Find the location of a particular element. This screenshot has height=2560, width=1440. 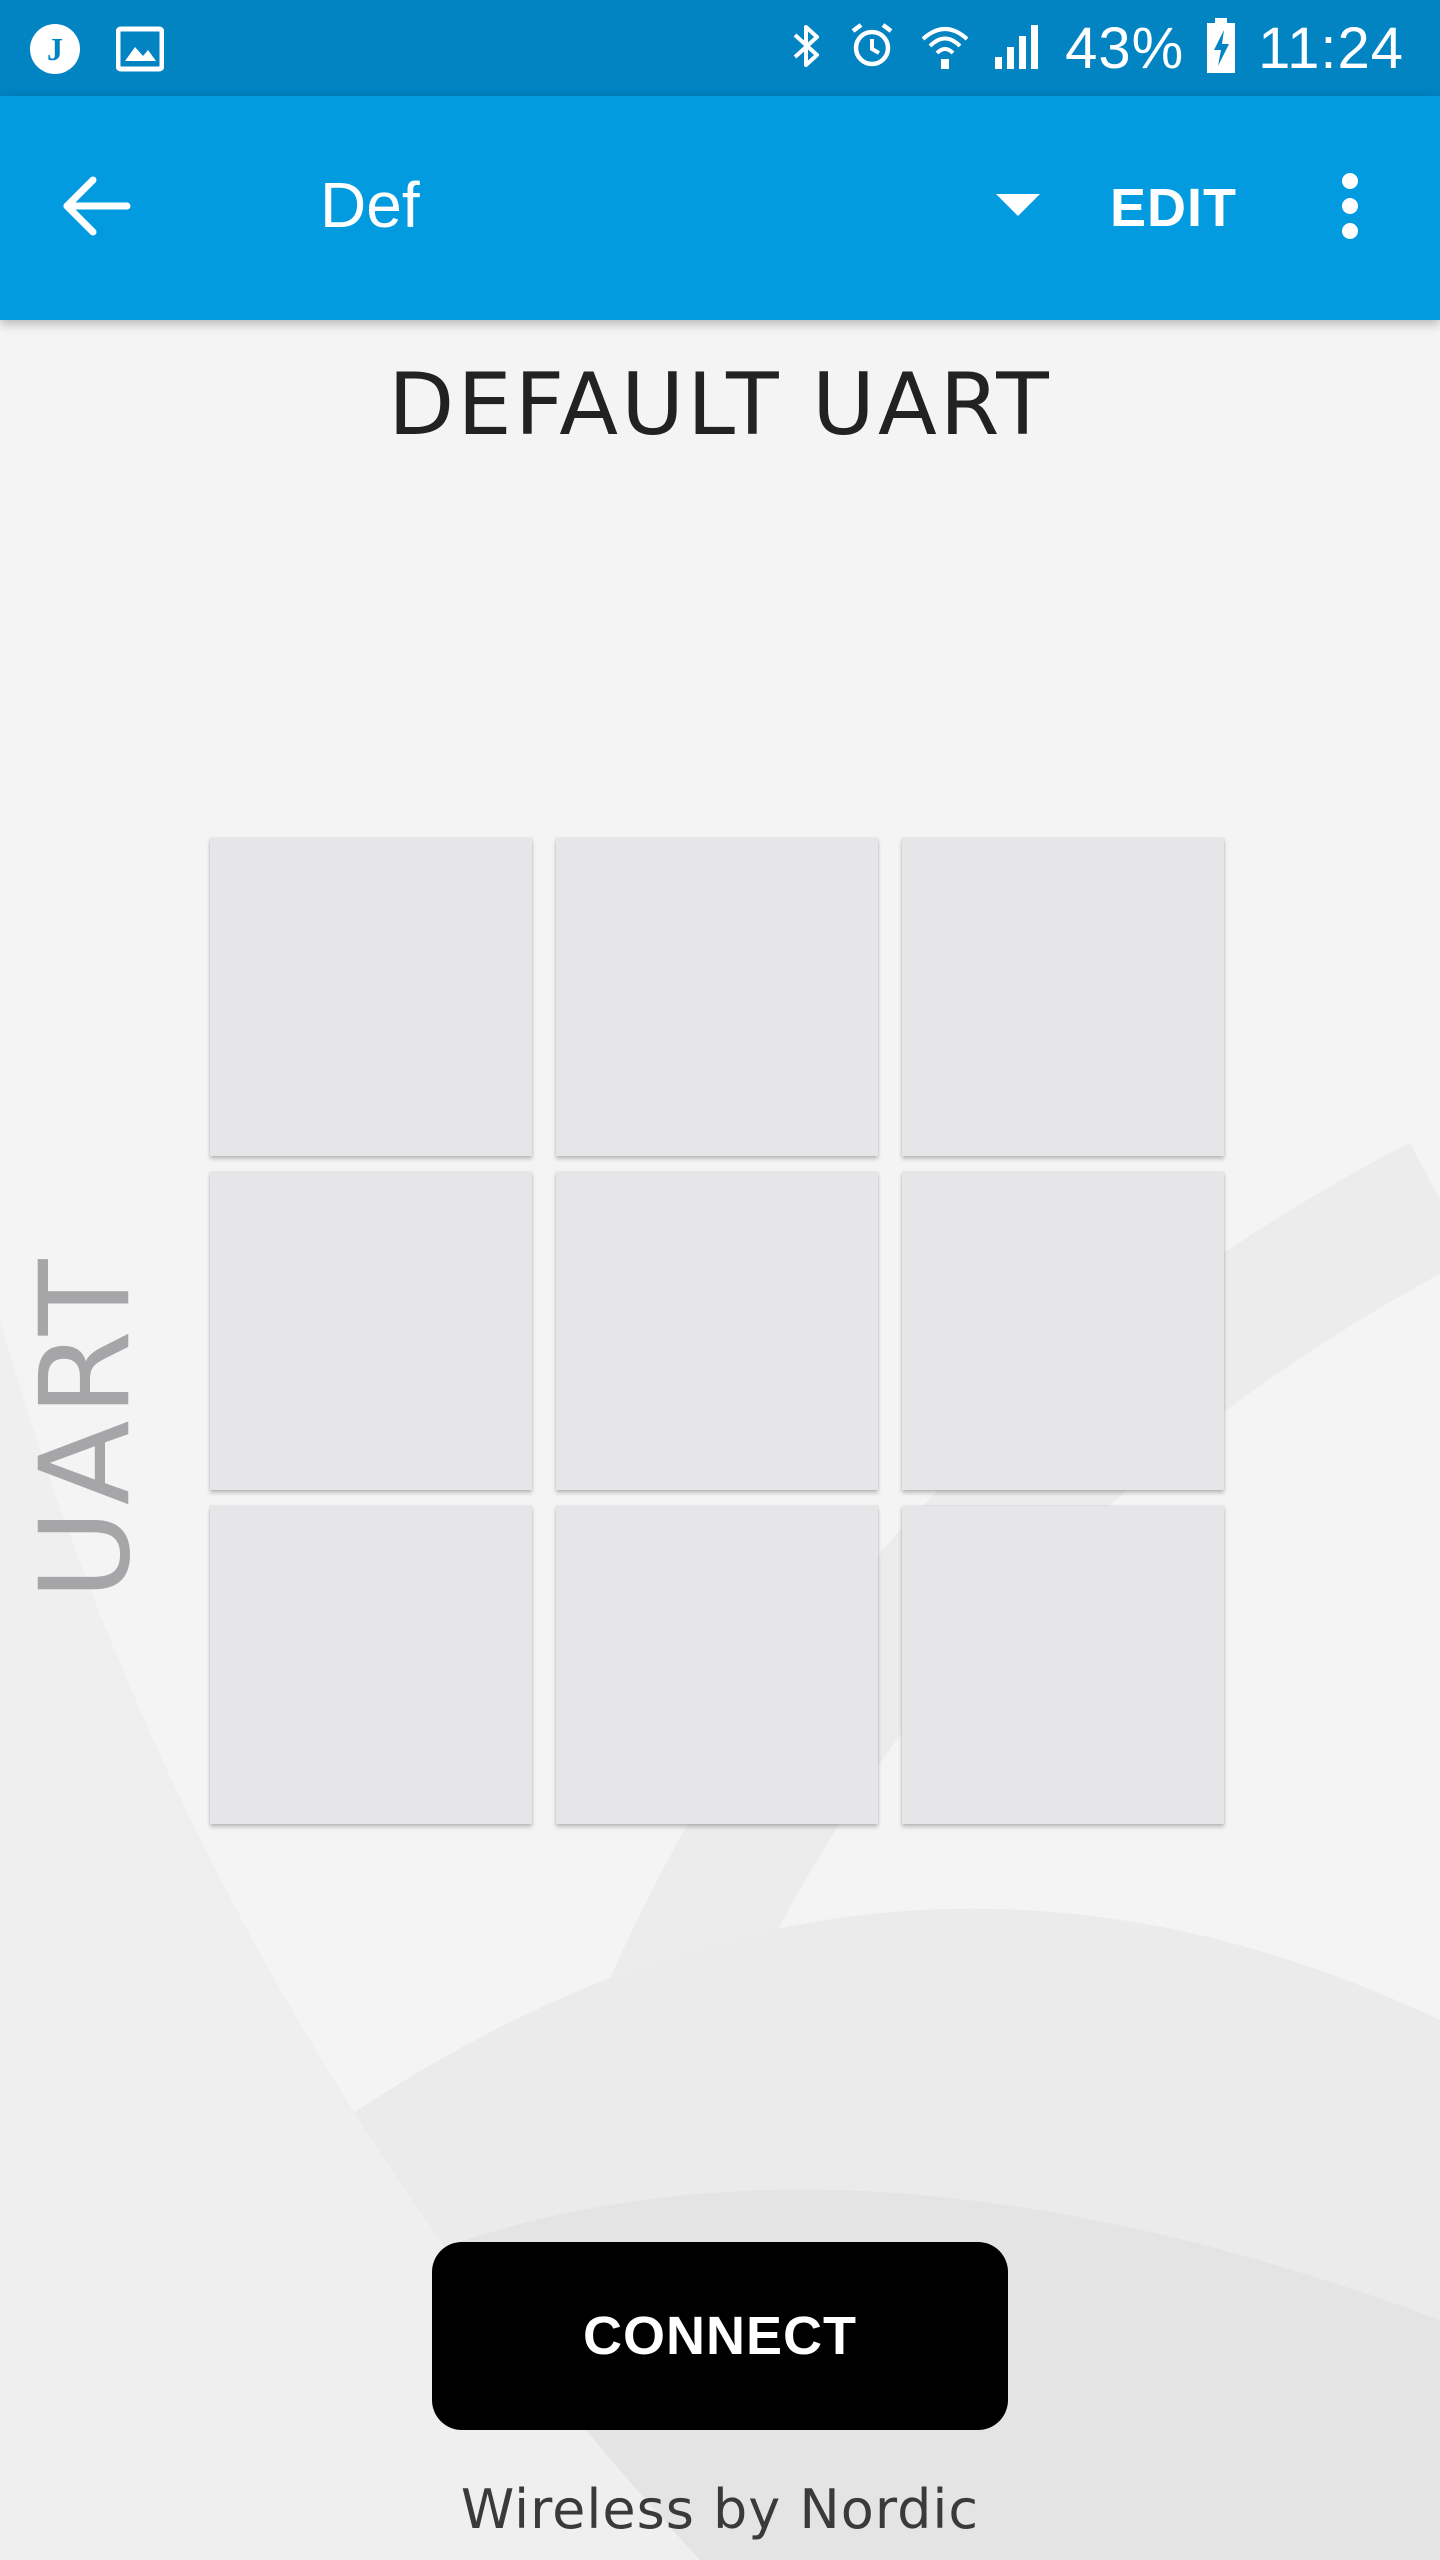

alarm-icon is located at coordinates (872, 48).